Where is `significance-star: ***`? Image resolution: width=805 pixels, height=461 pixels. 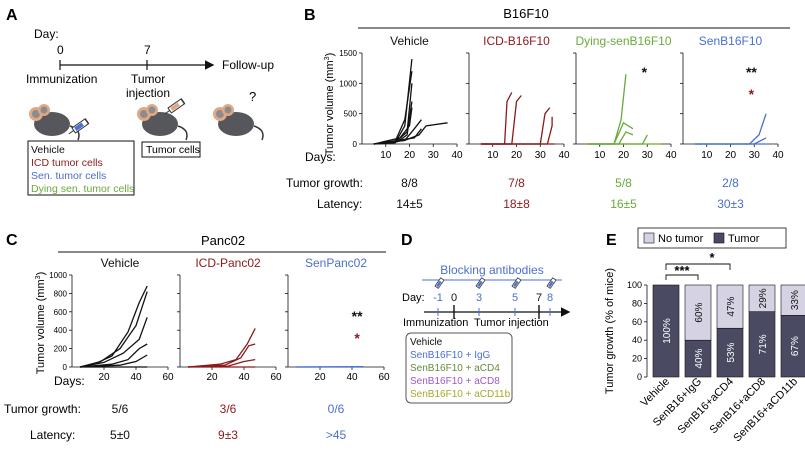 significance-star: *** is located at coordinates (682, 270).